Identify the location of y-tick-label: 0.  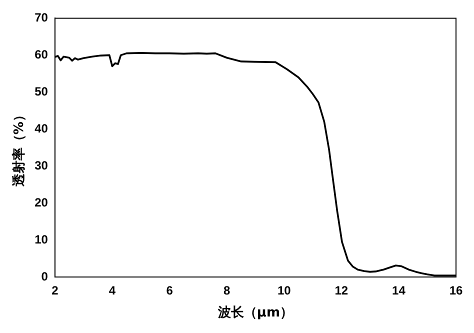
(44, 276).